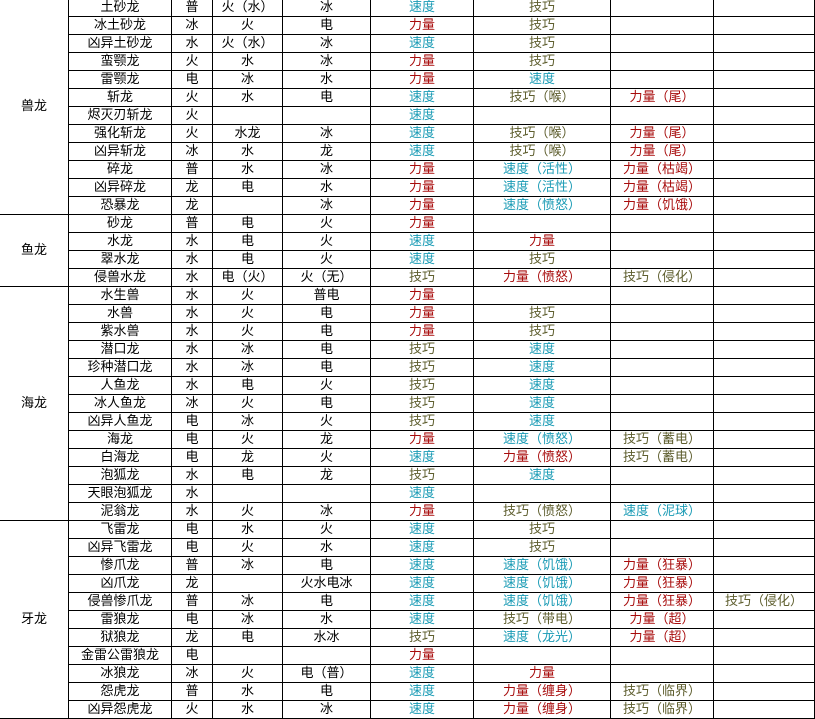 The height and width of the screenshot is (719, 815). I want to click on attr-3-cell: 技巧（蓄电）, so click(662, 439).